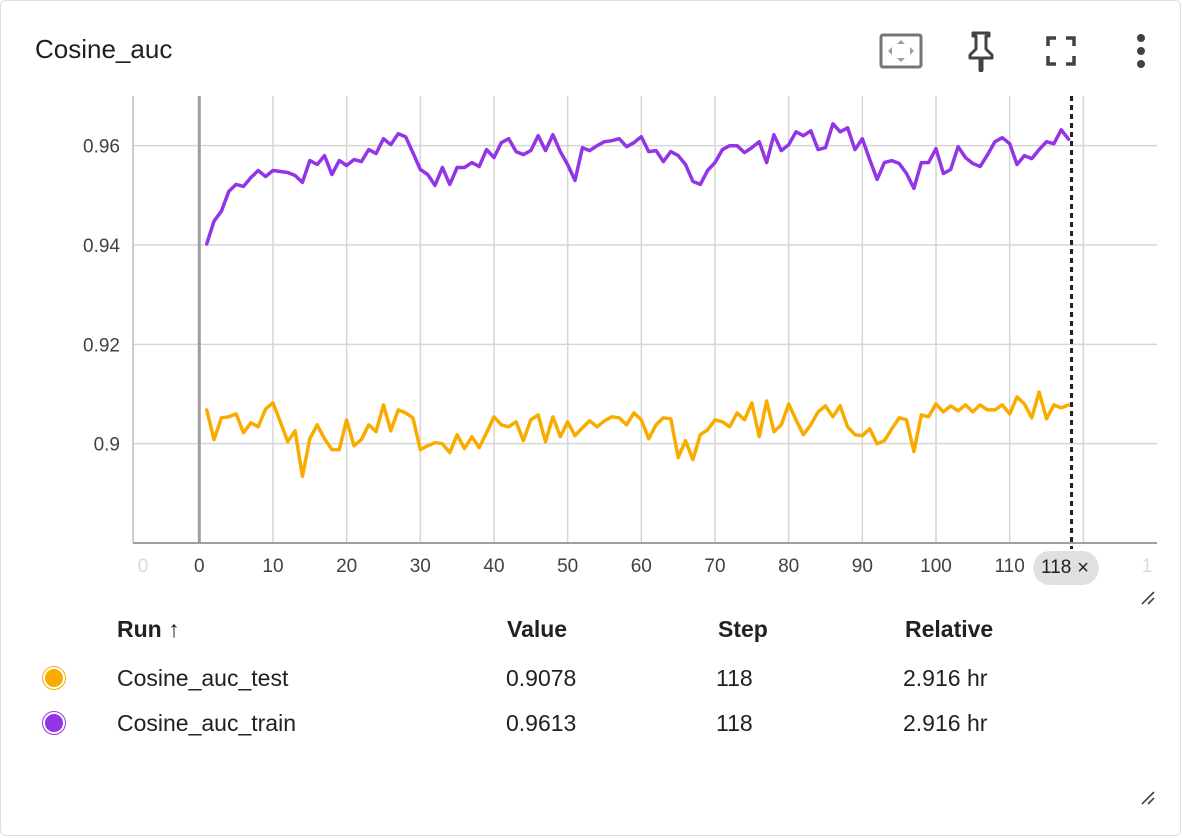 The width and height of the screenshot is (1183, 838). I want to click on more-options-button, so click(1141, 51).